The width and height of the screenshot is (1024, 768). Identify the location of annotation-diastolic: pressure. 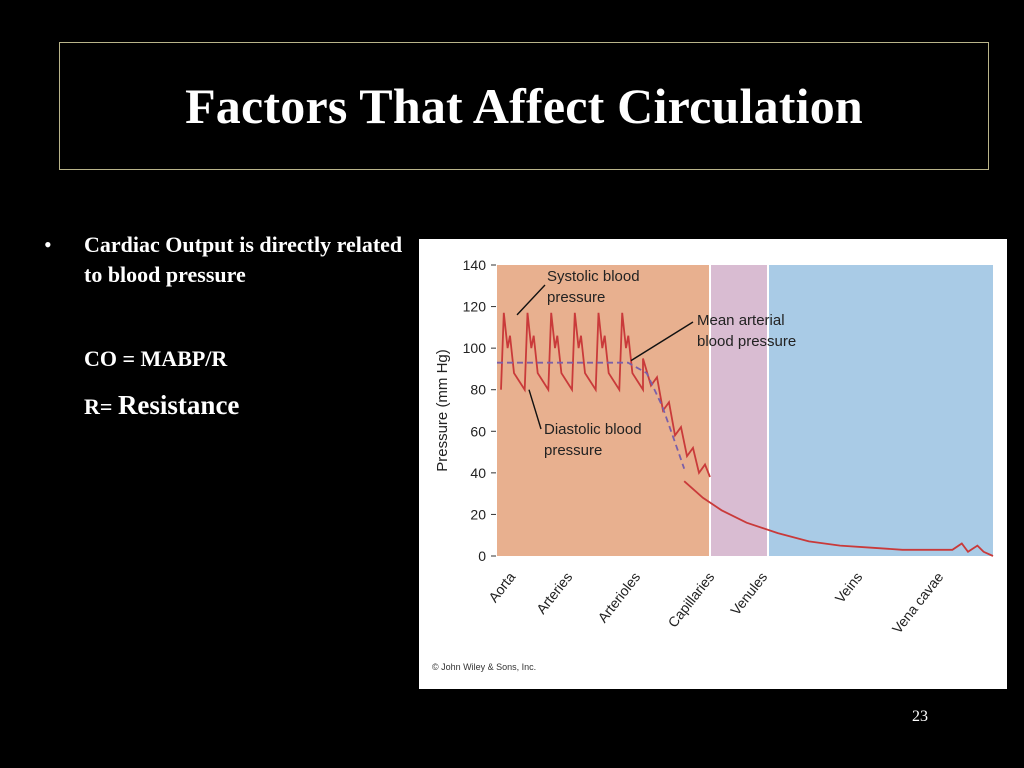
(573, 450).